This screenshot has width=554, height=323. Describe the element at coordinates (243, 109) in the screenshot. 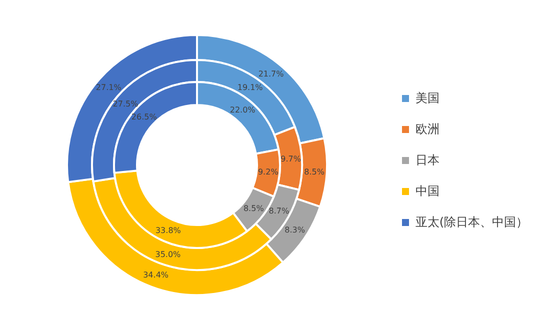

I see `data-label: 22.0%` at that location.